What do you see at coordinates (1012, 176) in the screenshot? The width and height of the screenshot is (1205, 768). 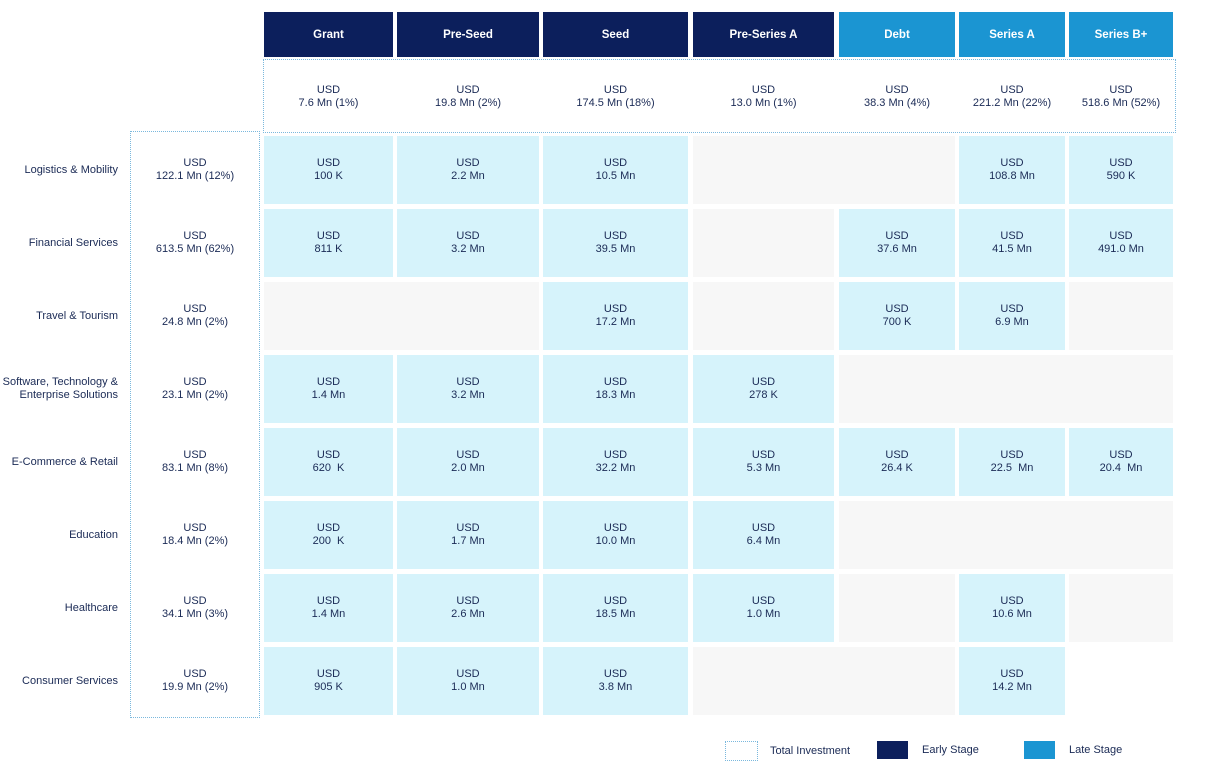 I see `investment-value: 108.8 Mn` at bounding box center [1012, 176].